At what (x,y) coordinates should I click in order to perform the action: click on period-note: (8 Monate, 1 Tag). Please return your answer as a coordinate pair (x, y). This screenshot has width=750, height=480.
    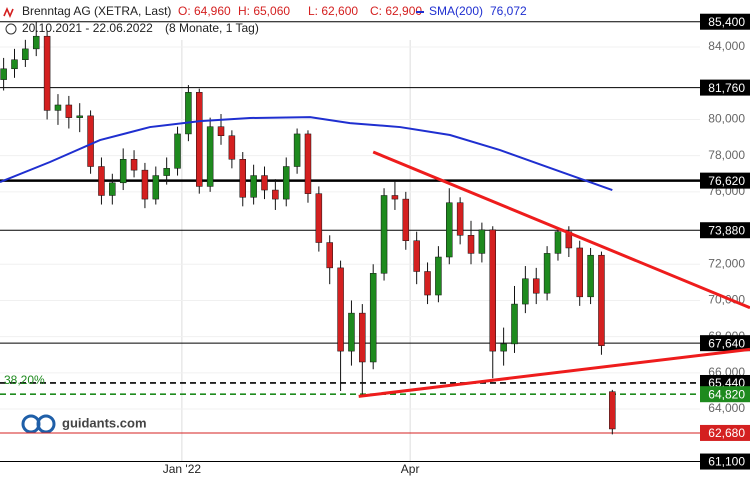
    Looking at the image, I should click on (212, 28).